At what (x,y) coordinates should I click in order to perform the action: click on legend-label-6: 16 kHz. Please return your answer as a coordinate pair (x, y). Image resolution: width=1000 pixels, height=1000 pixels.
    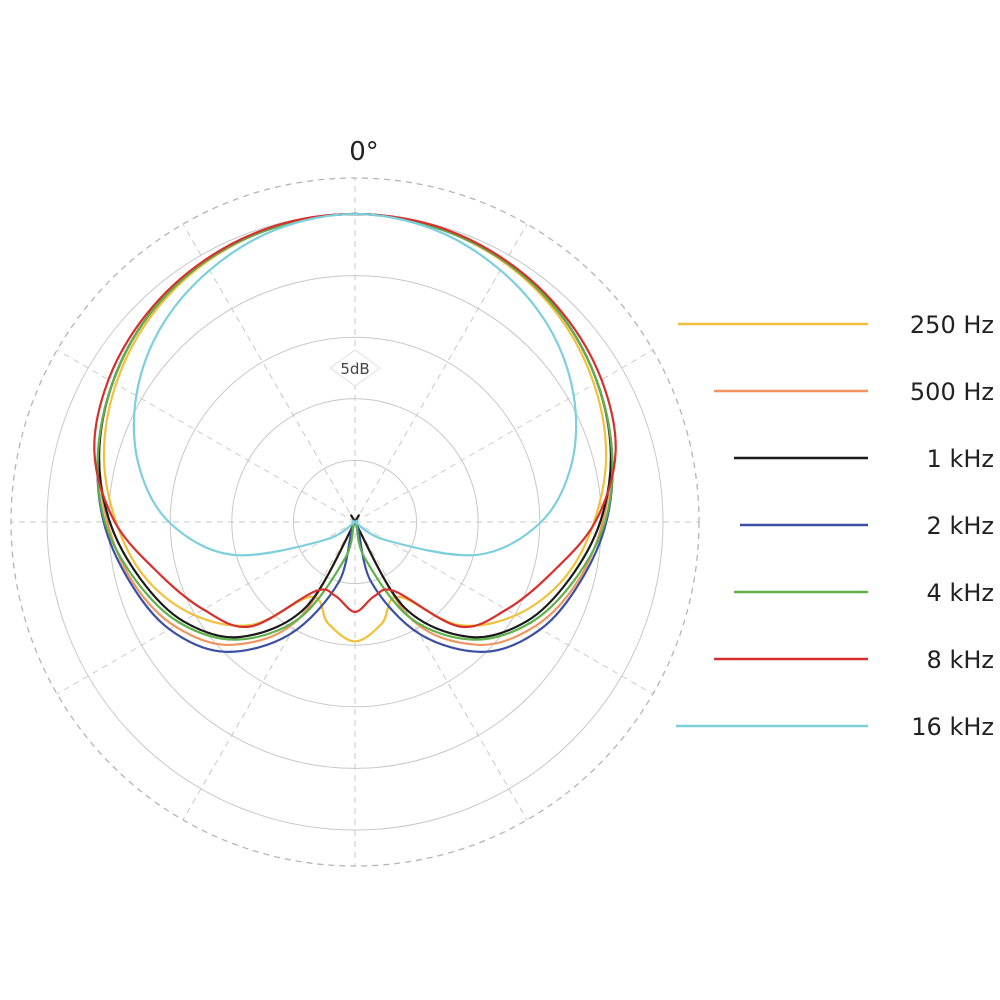
    Looking at the image, I should click on (952, 727).